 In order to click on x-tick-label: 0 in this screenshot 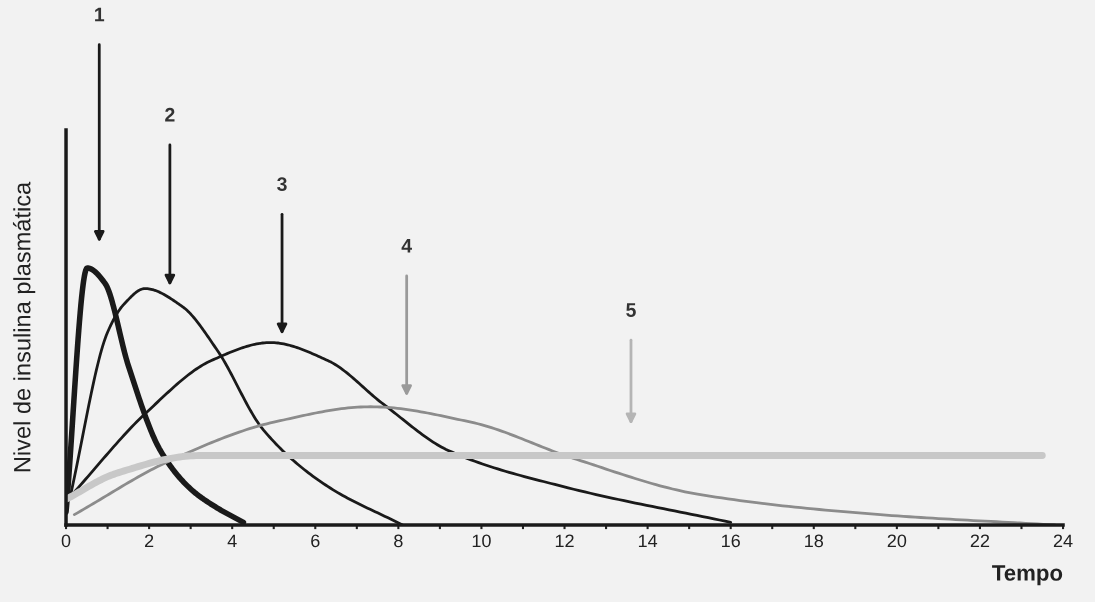, I will do `click(66, 541)`.